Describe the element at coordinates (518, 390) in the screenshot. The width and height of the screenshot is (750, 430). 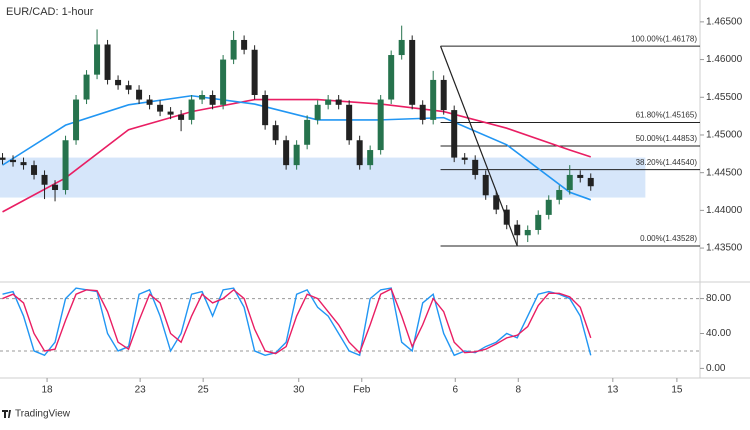
I see `x-tick-label: 8` at that location.